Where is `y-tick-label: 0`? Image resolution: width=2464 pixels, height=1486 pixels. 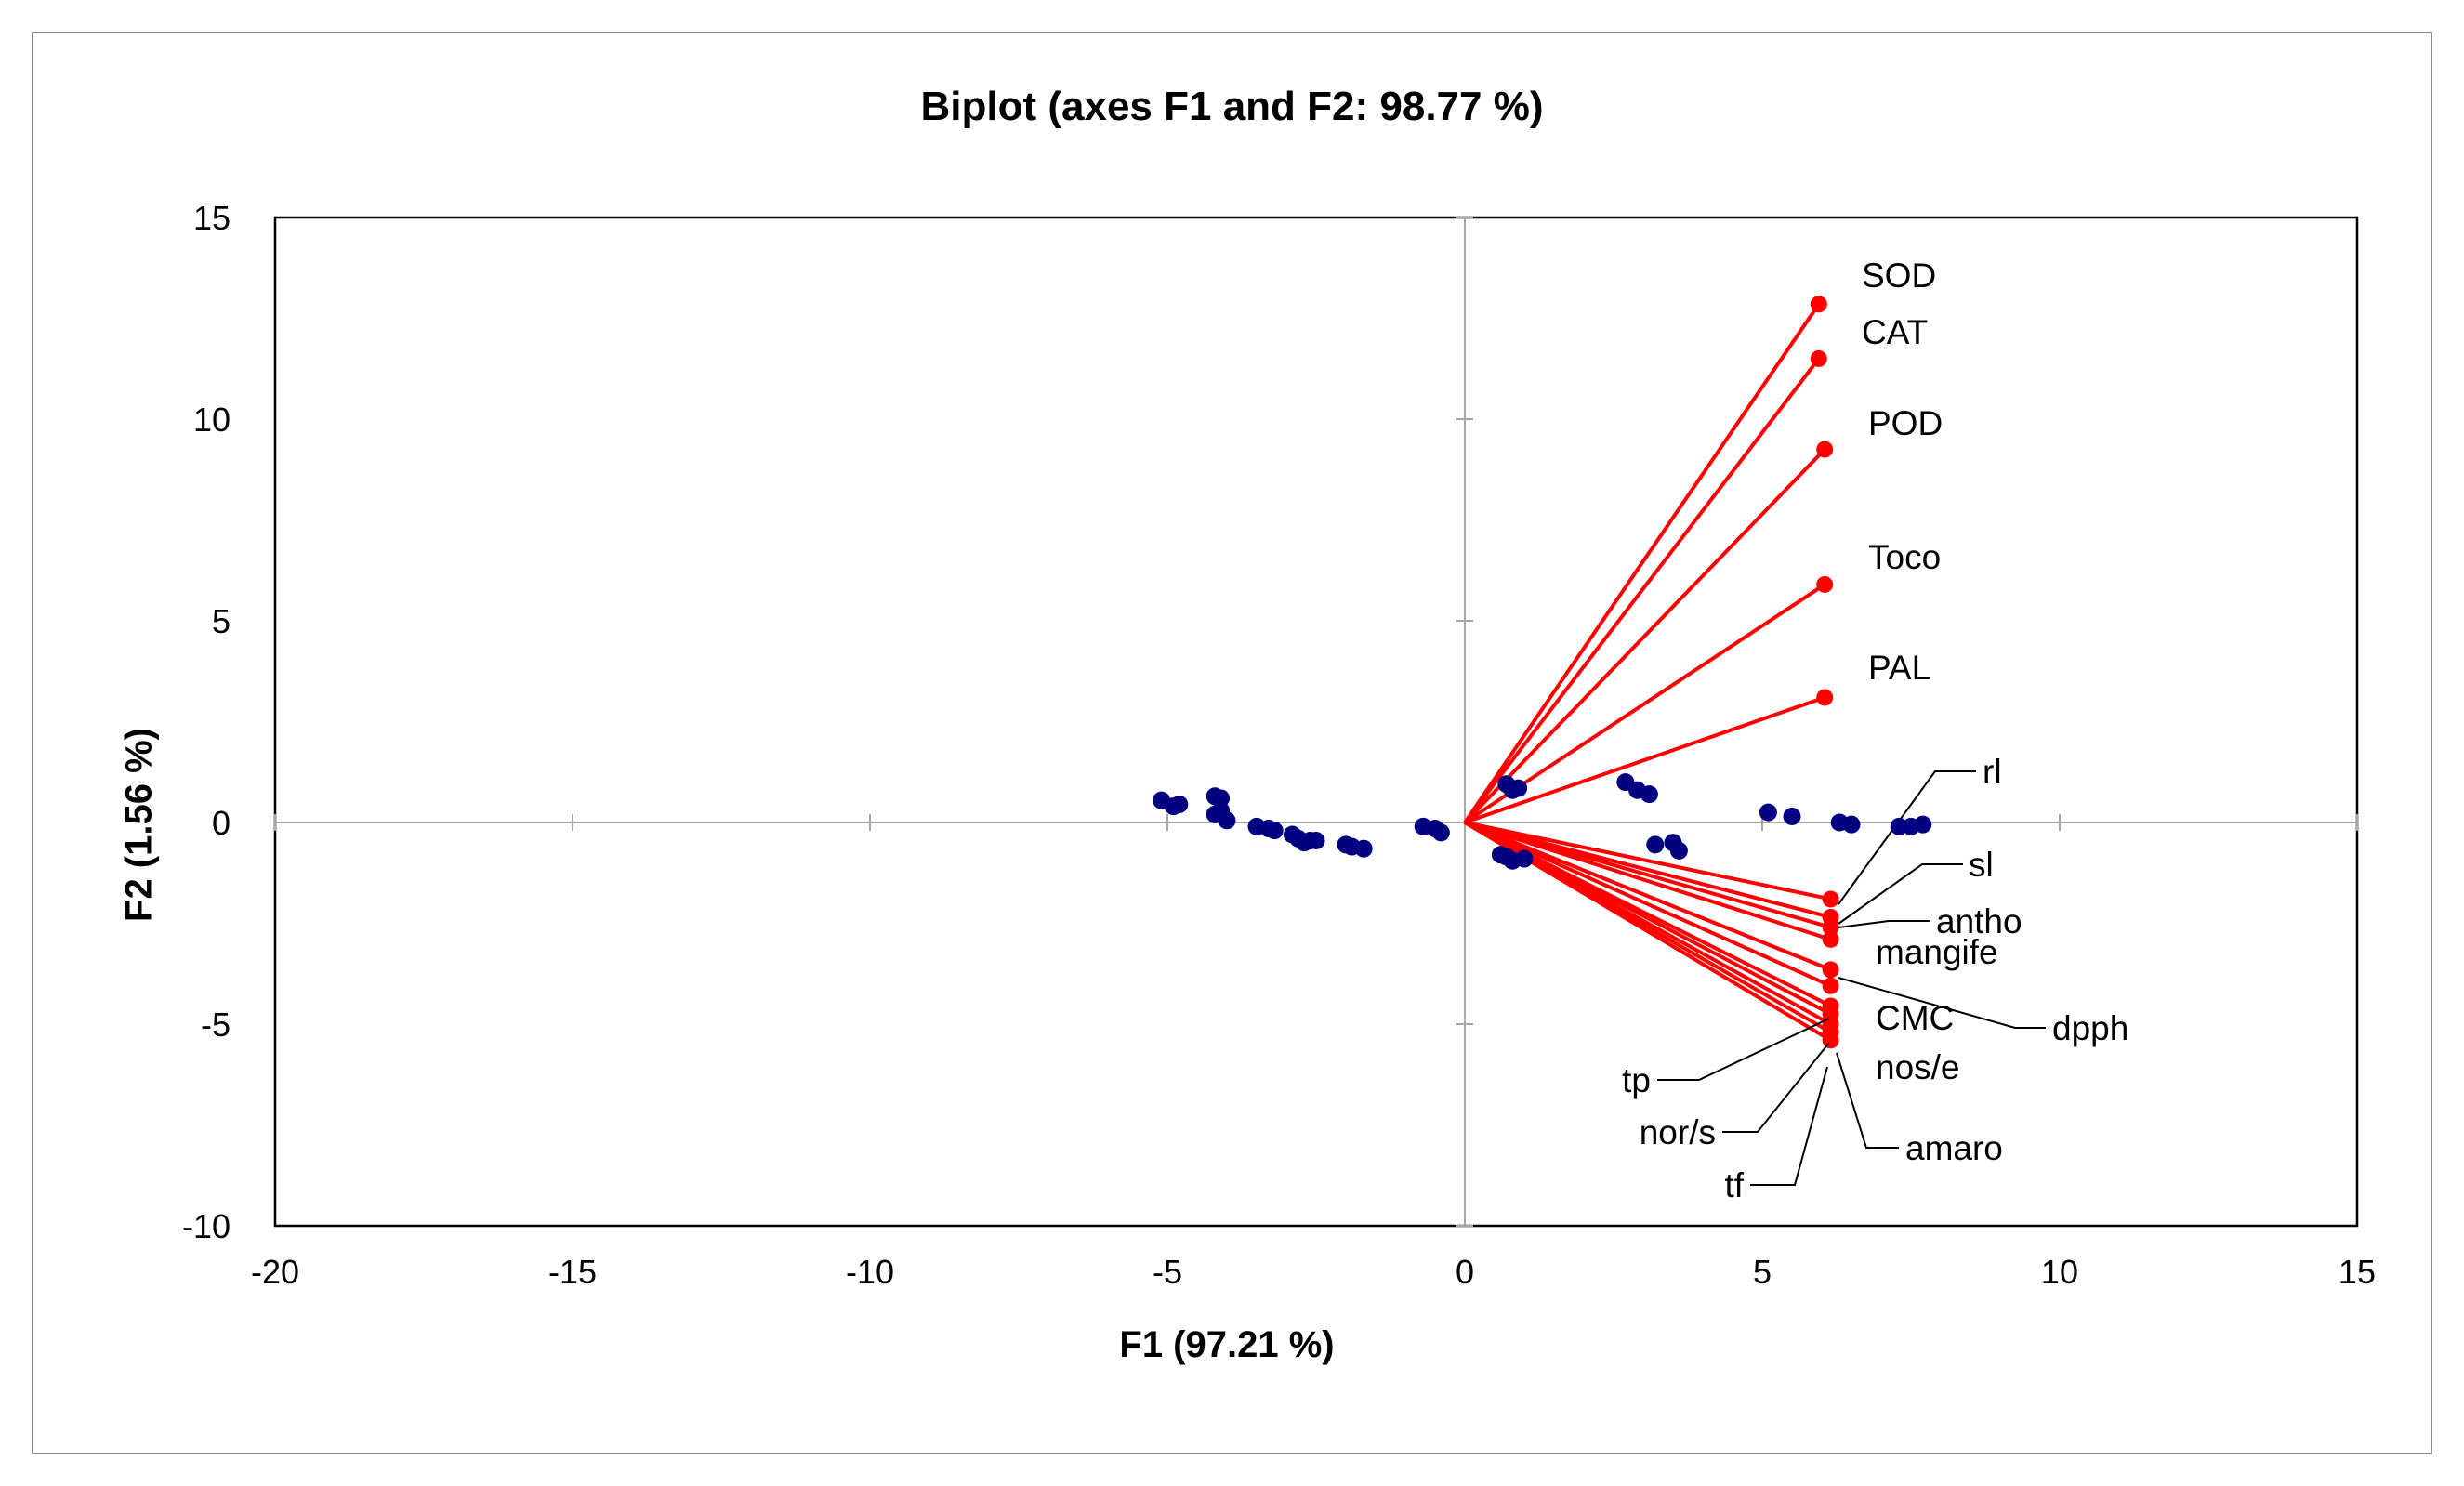
y-tick-label: 0 is located at coordinates (221, 823).